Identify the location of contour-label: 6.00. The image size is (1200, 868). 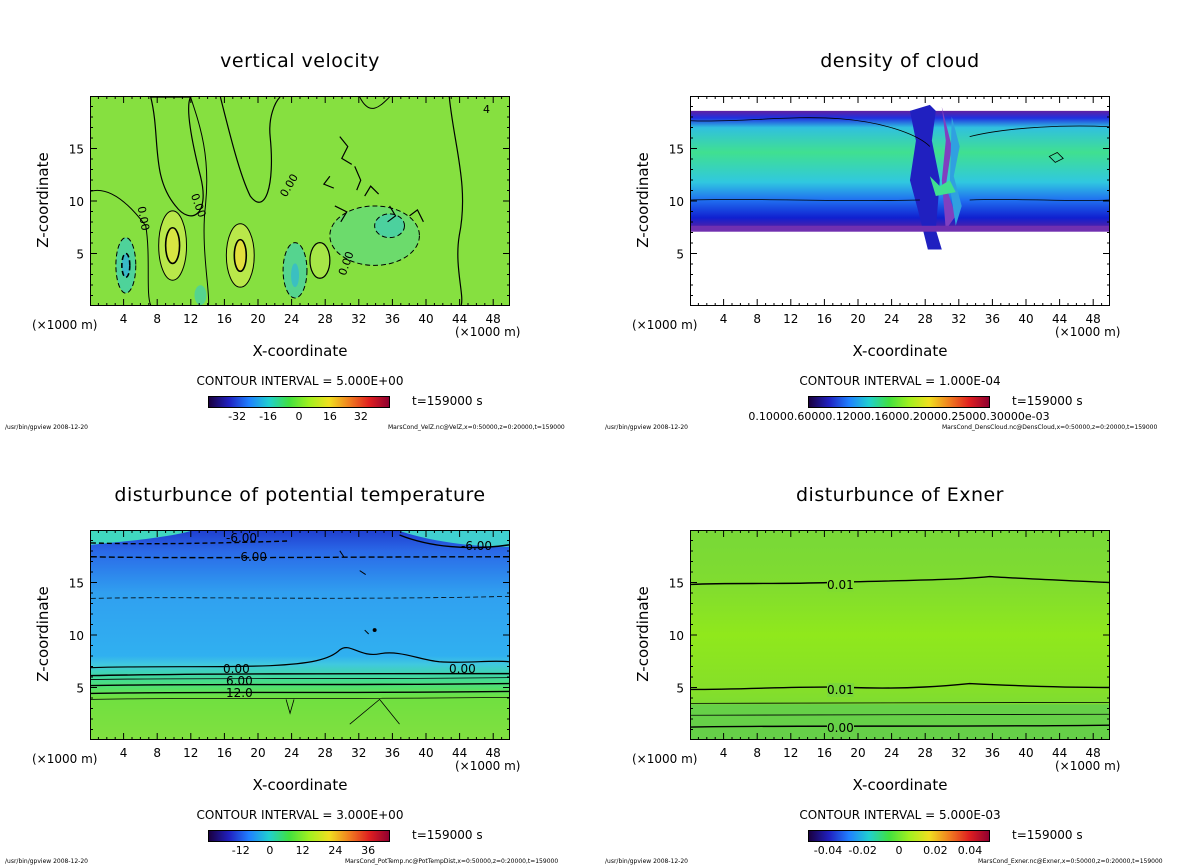
(239, 681).